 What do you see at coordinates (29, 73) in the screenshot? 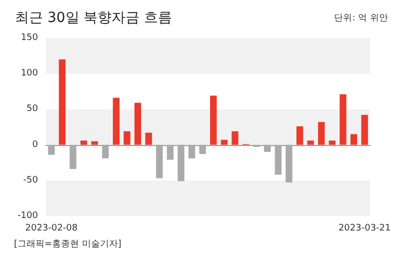
I see `y-tick-label: 100` at bounding box center [29, 73].